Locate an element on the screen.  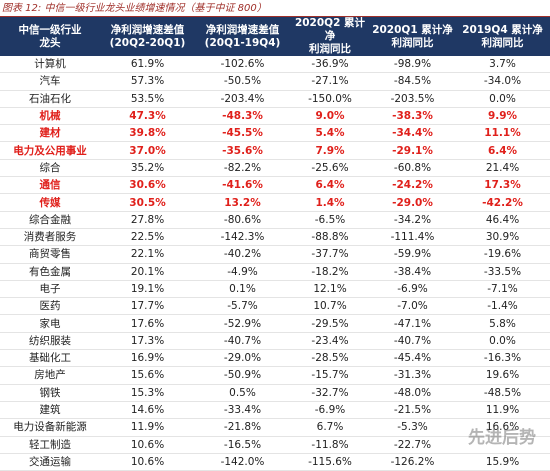
header-line: 中信一级行业 is located at coordinates (50, 29).